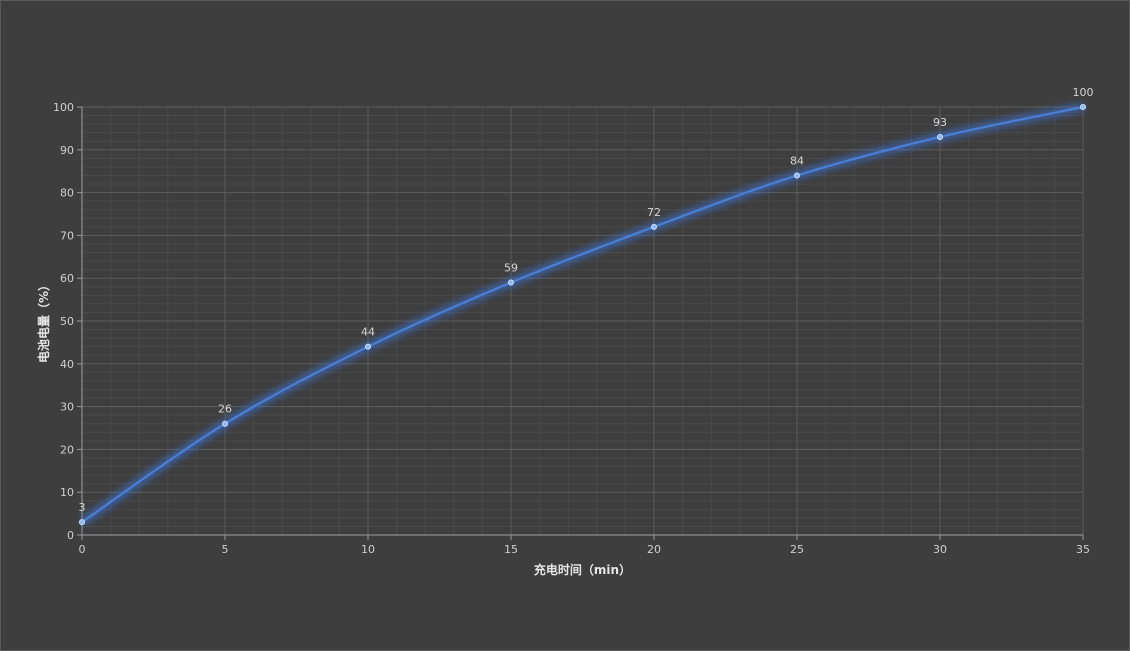 This screenshot has width=1130, height=651. I want to click on y-tick-label: 30, so click(67, 407).